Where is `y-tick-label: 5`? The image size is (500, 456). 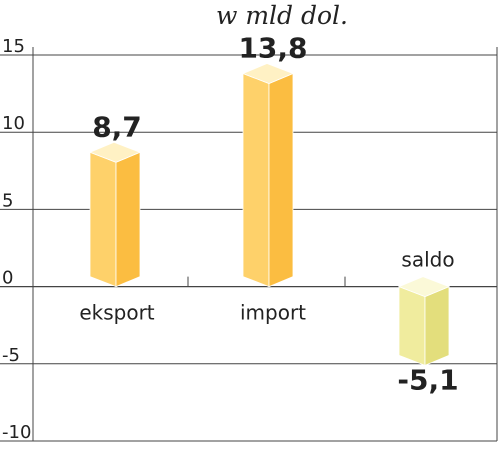 y-tick-label: 5 is located at coordinates (7, 200).